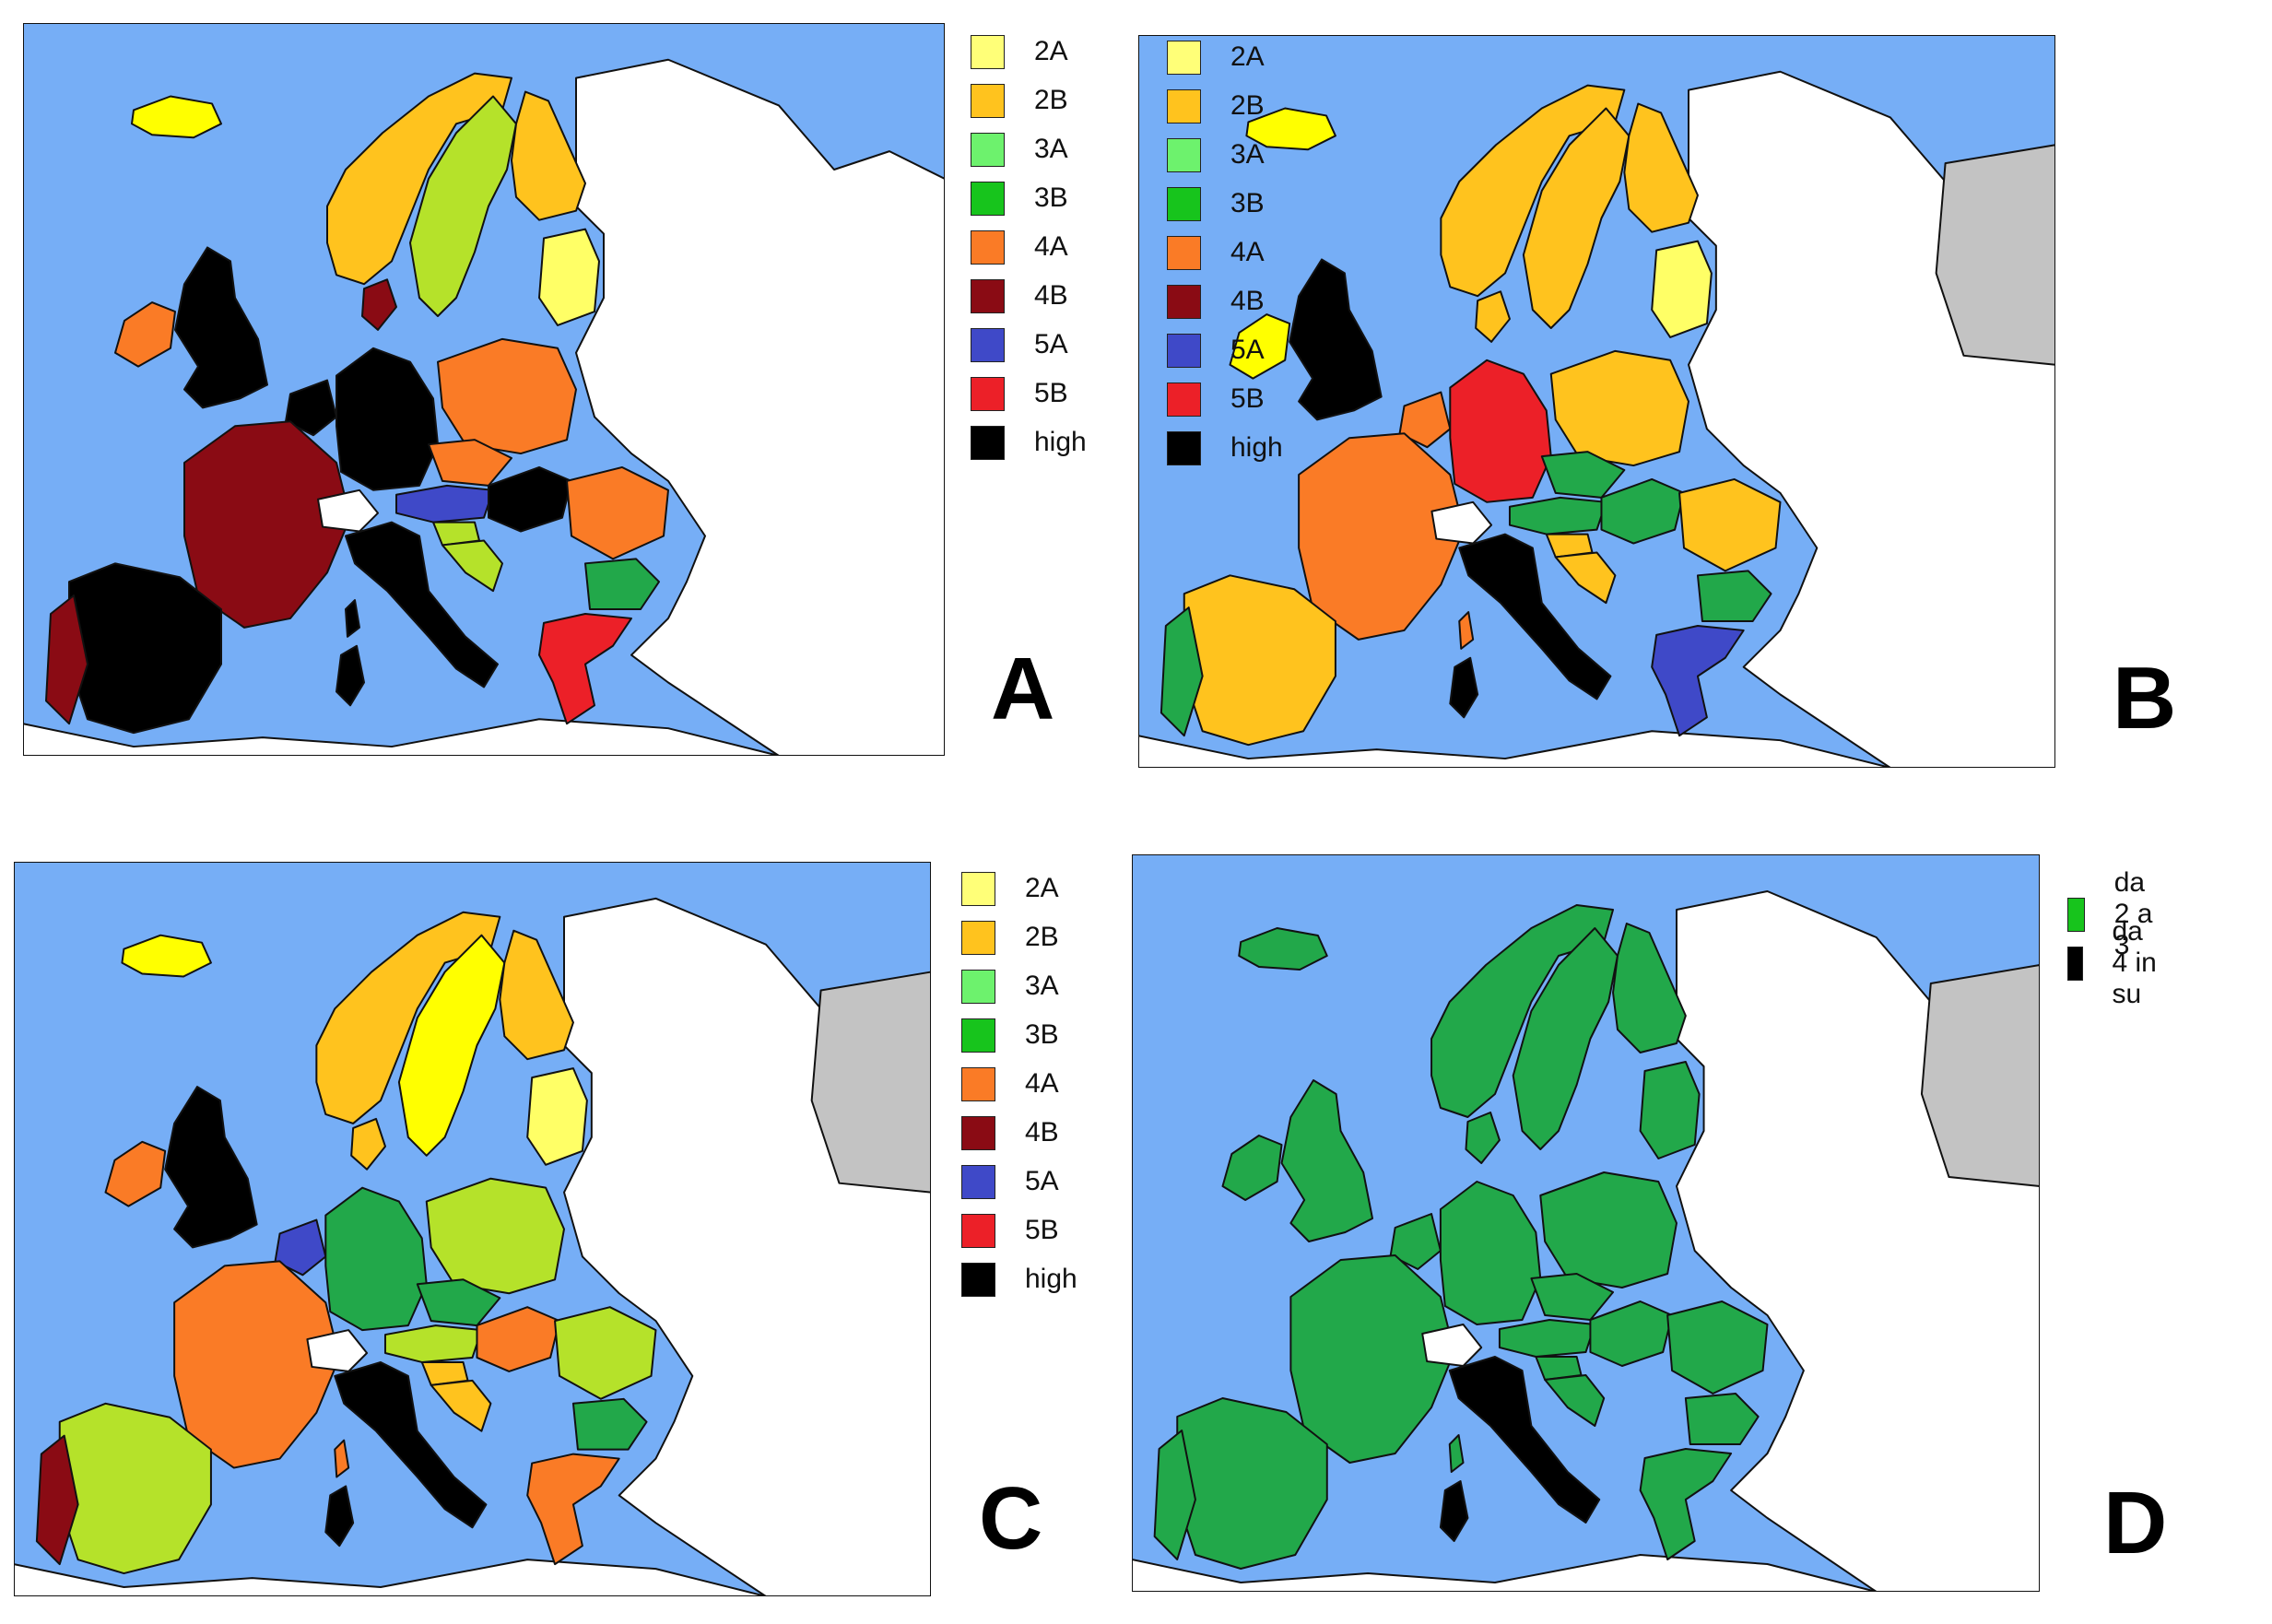 This screenshot has height=1624, width=2272. I want to click on legend-label: 4A, so click(1042, 1083).